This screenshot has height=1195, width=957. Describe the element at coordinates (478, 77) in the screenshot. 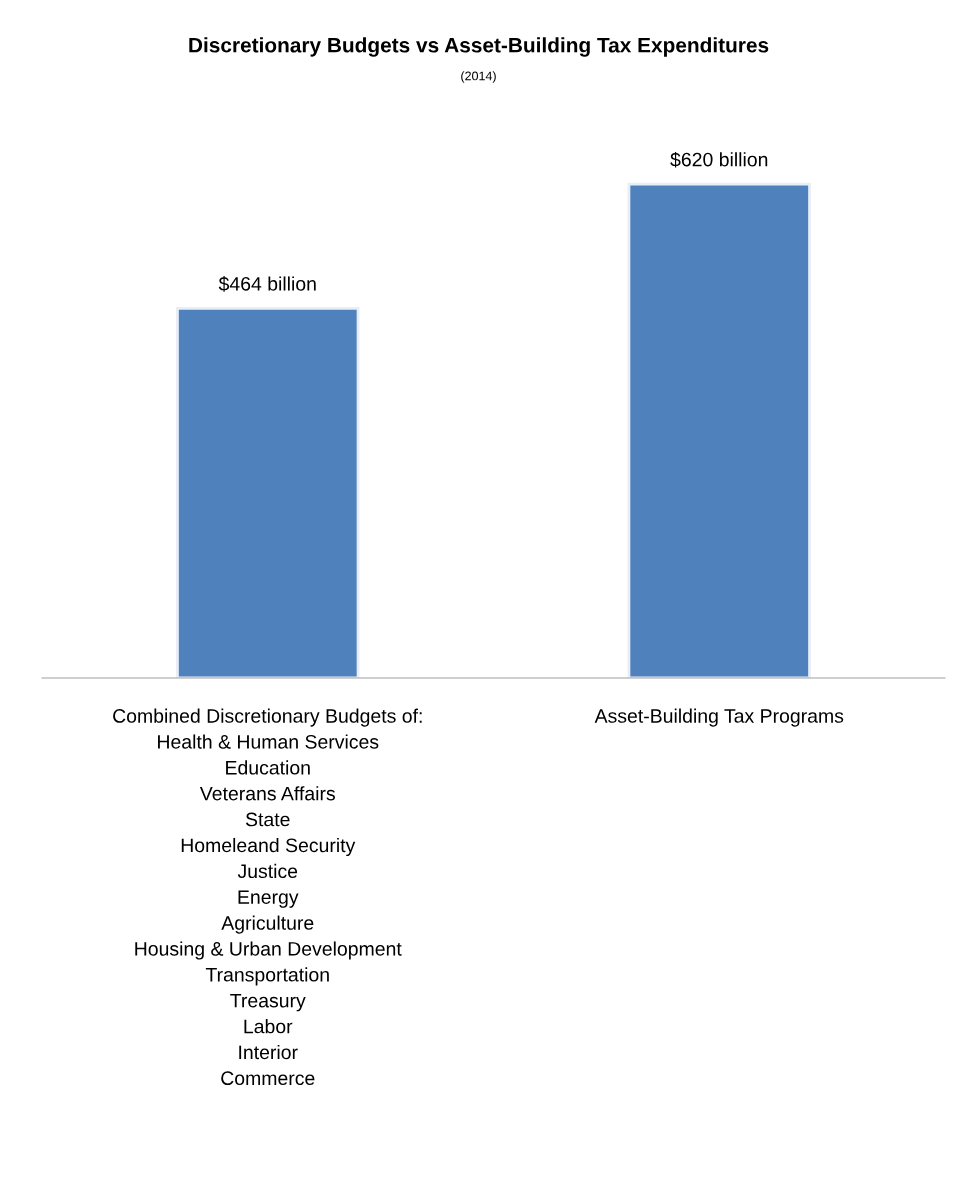

I see `chart-subtitle: (2014)` at that location.